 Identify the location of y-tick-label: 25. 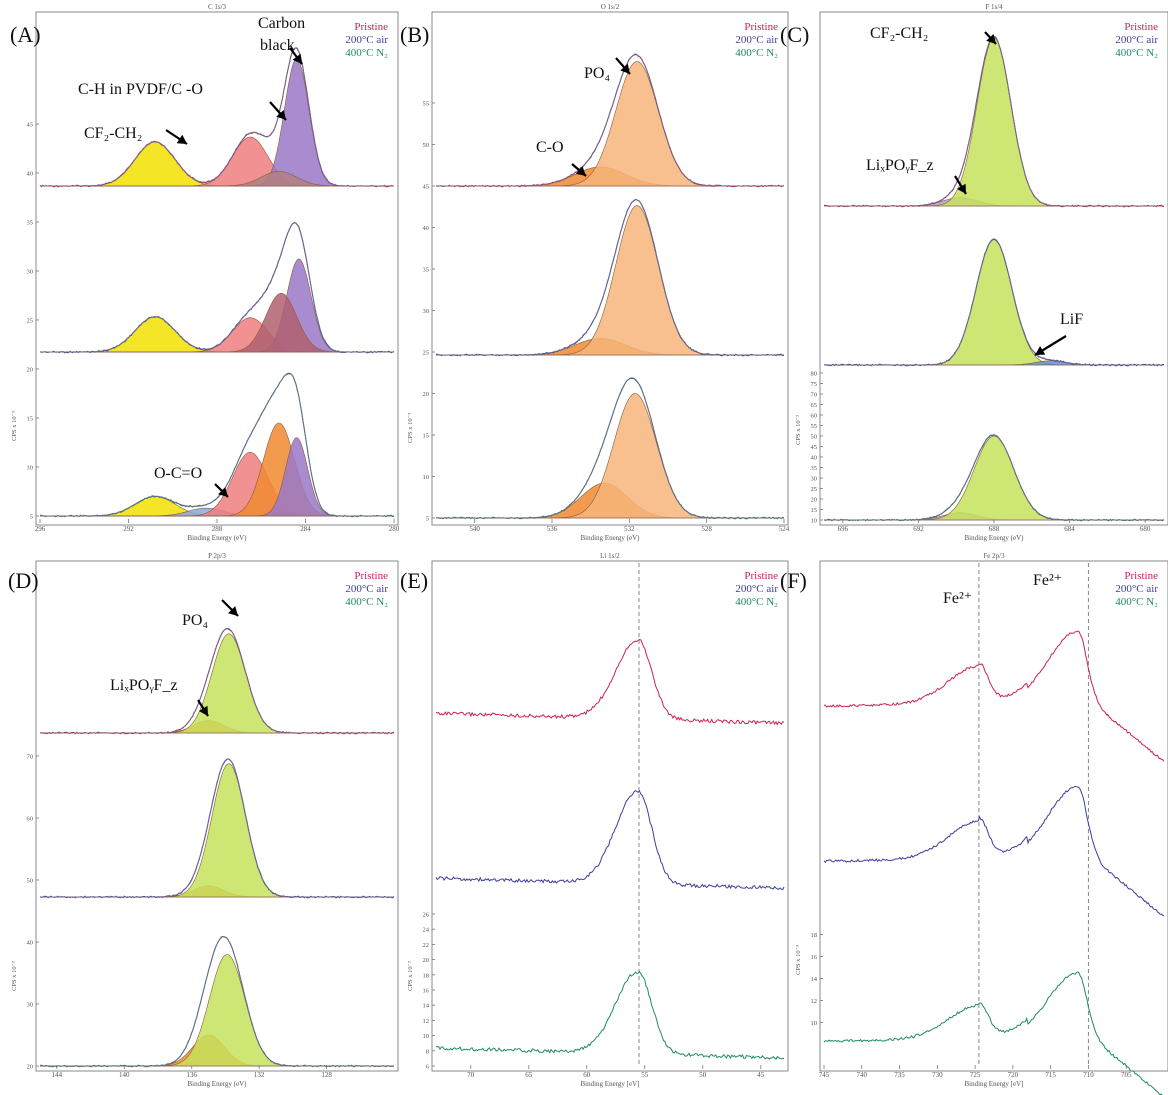
(426, 353).